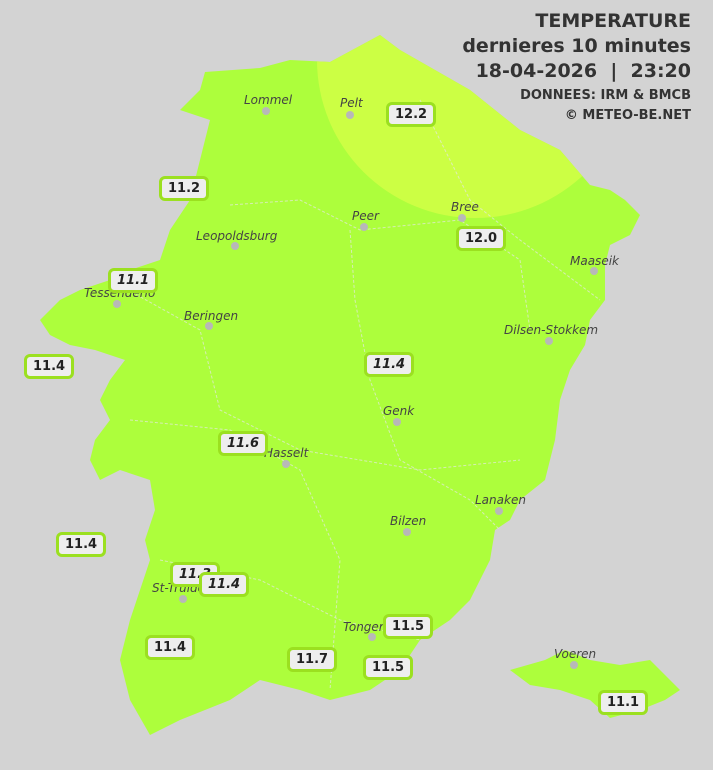 The image size is (713, 770). I want to click on city-voeren: Voeren, so click(575, 654).